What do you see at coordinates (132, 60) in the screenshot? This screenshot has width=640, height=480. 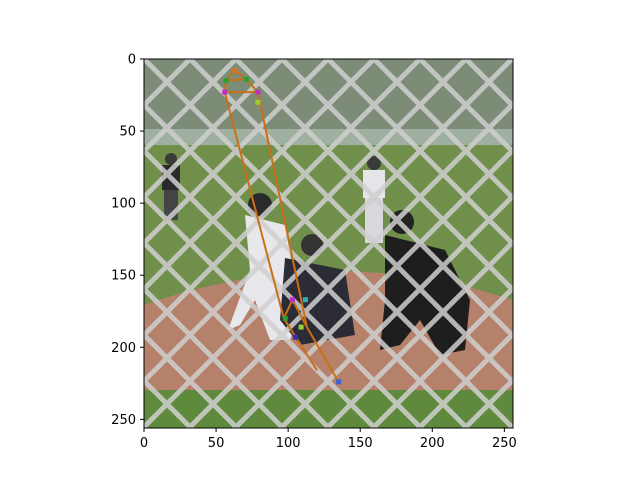 I see `y-tick-label: 0` at bounding box center [132, 60].